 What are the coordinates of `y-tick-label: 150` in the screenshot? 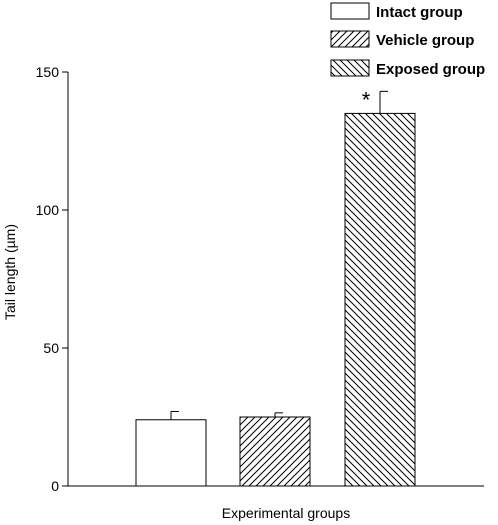 It's located at (48, 72).